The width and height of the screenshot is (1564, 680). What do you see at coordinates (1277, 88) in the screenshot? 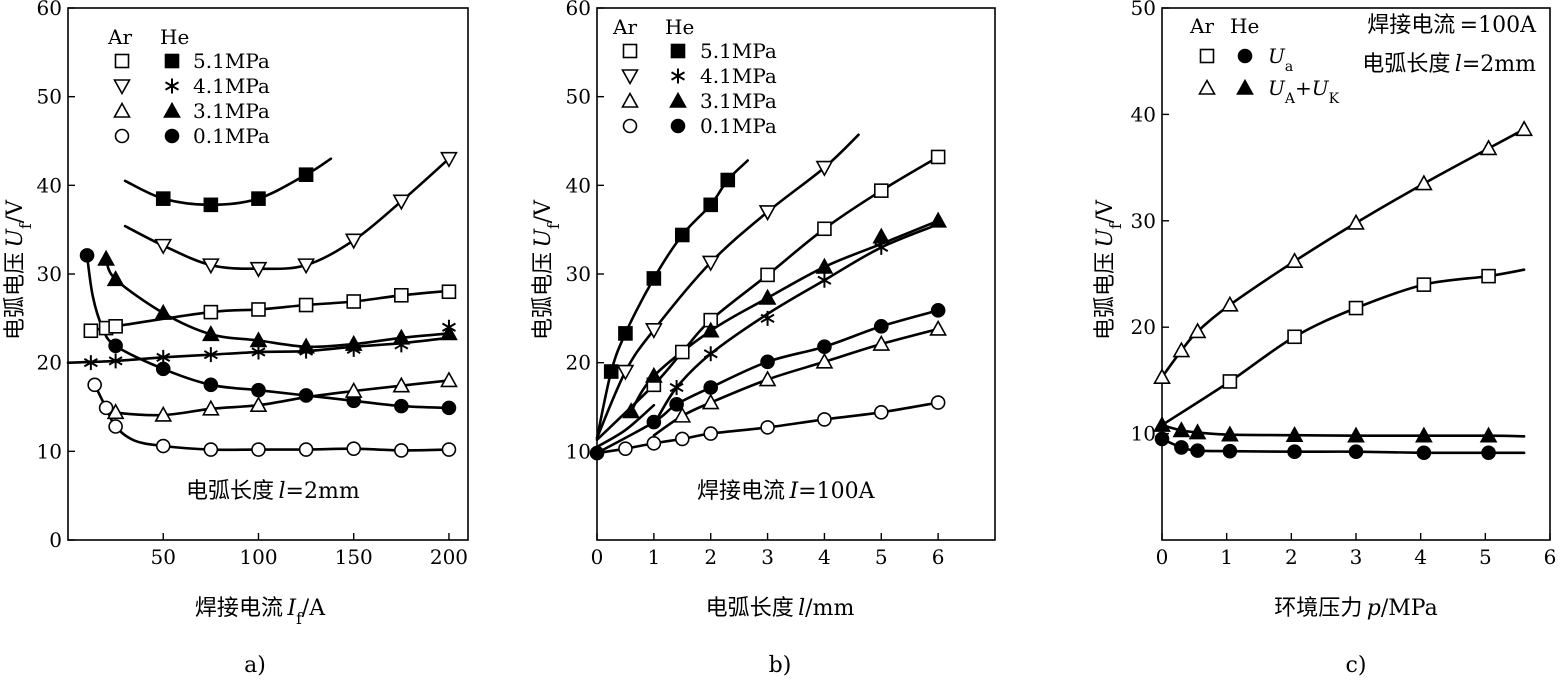
I see `var: U` at bounding box center [1277, 88].